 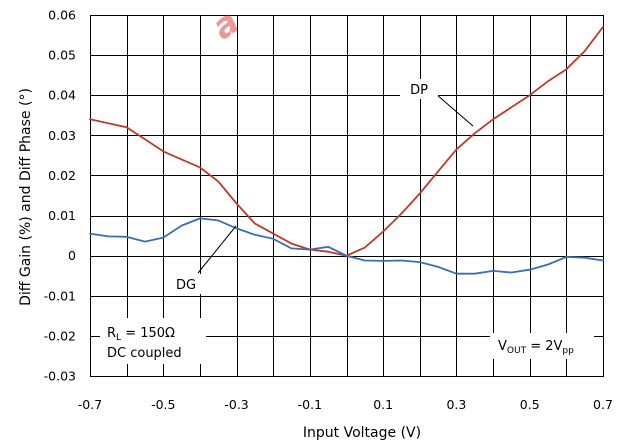 I want to click on y-tick-label: 0.06, so click(x=62, y=15).